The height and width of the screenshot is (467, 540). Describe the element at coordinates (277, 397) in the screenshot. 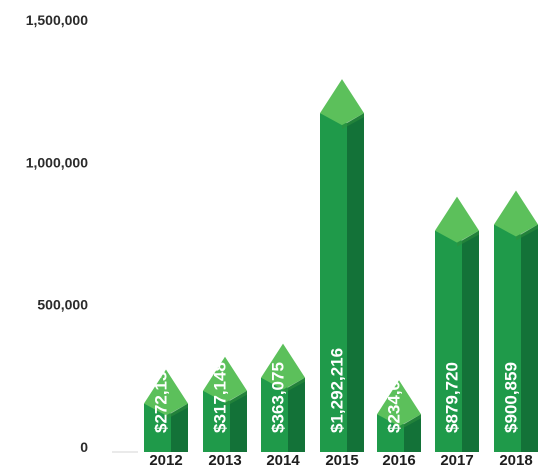

I see `bar-value-label: $363,075` at that location.